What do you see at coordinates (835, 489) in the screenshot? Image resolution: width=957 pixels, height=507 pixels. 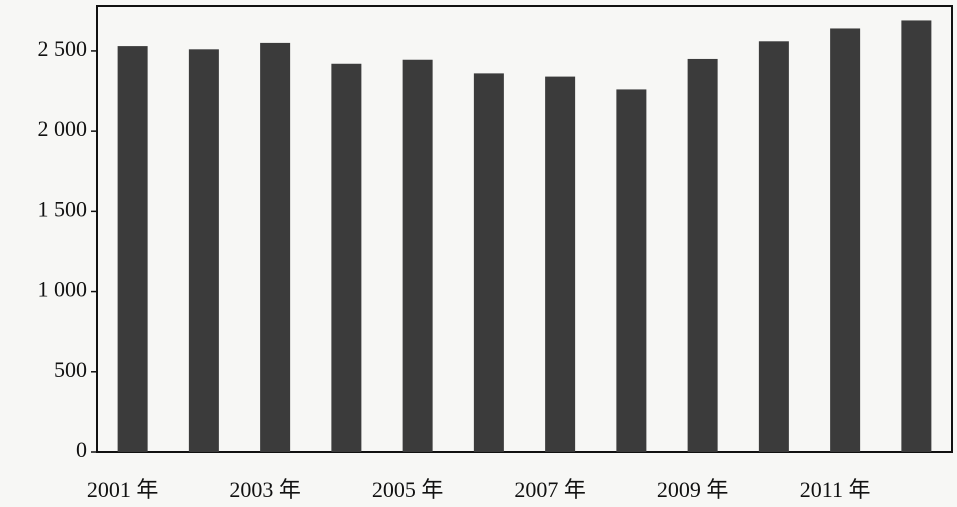 I see `x-tick-label: 2011 年` at bounding box center [835, 489].